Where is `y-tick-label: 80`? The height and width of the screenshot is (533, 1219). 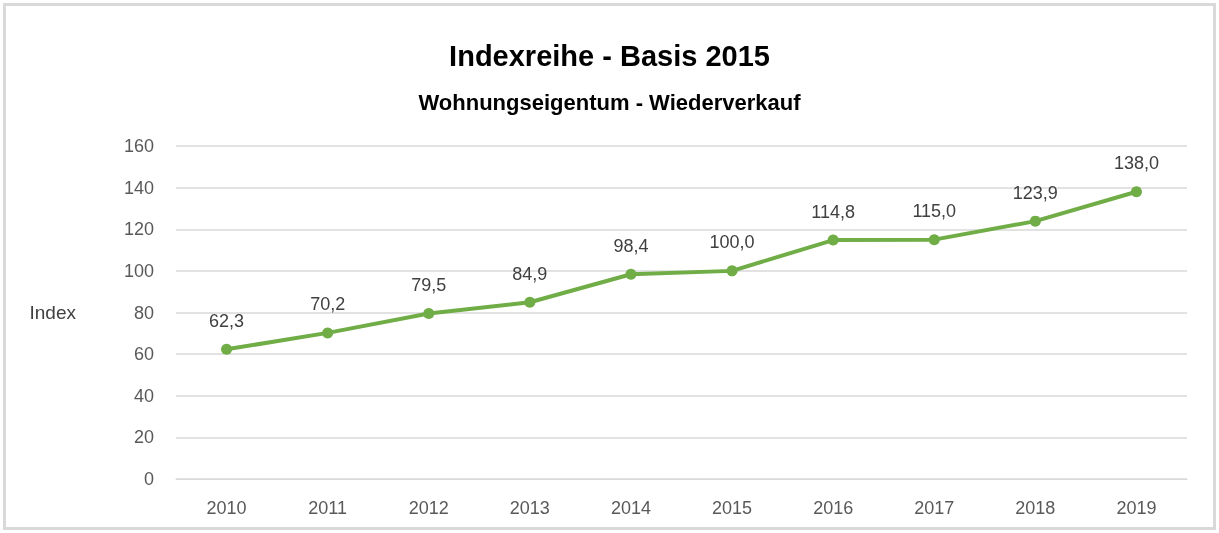
y-tick-label: 80 is located at coordinates (143, 312).